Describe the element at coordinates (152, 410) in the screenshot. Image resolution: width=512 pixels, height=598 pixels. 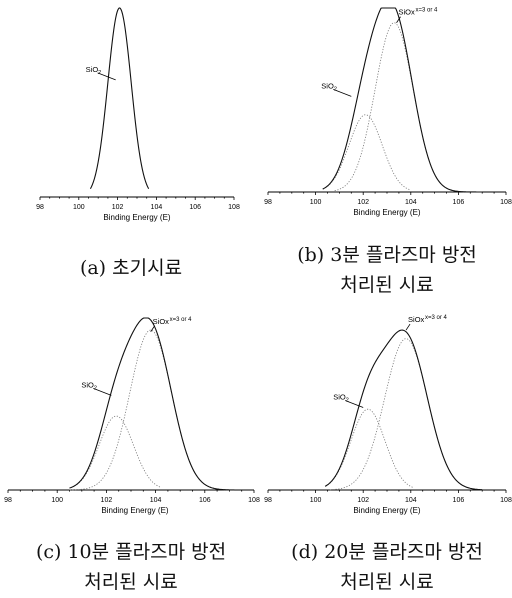
I see `panel-c-component-siox` at that location.